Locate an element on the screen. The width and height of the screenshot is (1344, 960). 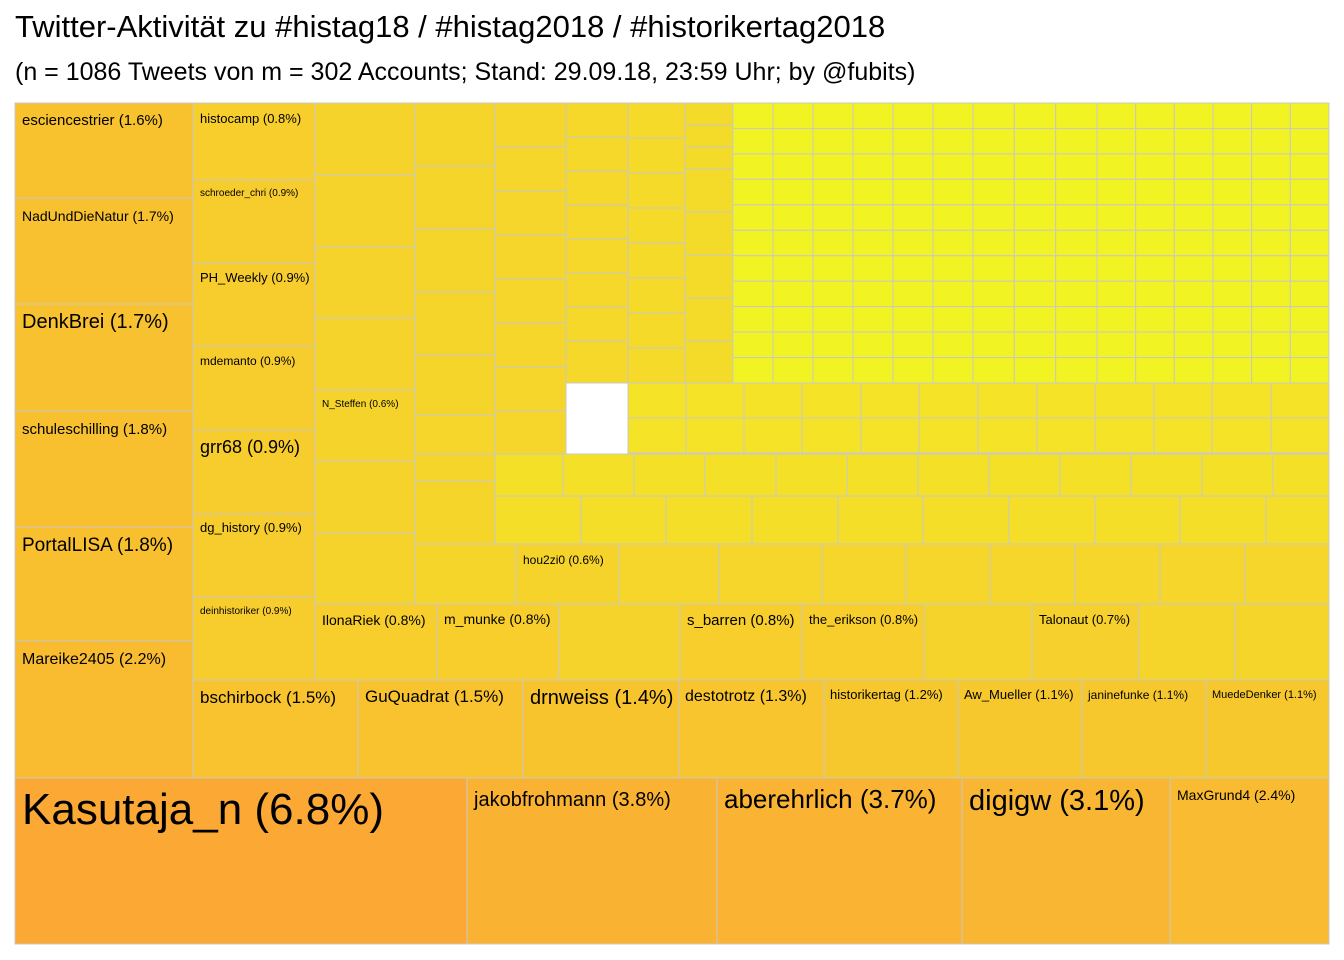
treemap-label-grr68: grr68 (0.9%) is located at coordinates (250, 447).